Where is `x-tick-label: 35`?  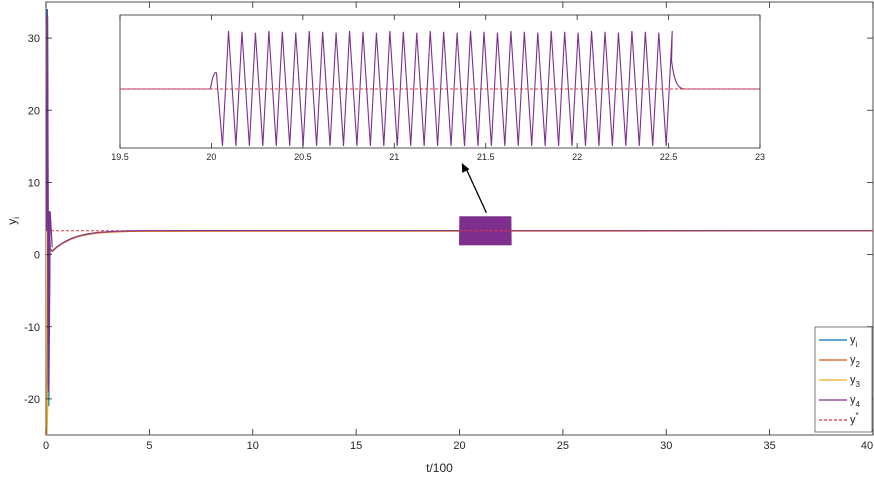
x-tick-label: 35 is located at coordinates (770, 446).